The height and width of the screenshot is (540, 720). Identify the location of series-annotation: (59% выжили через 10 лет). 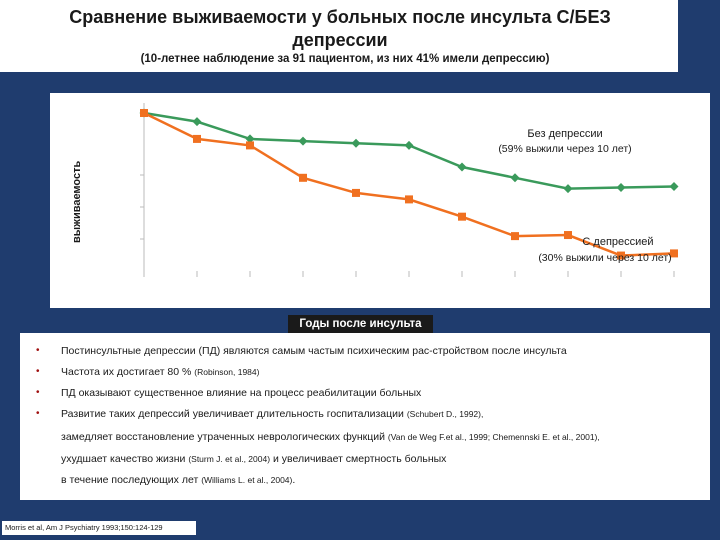
(564, 149).